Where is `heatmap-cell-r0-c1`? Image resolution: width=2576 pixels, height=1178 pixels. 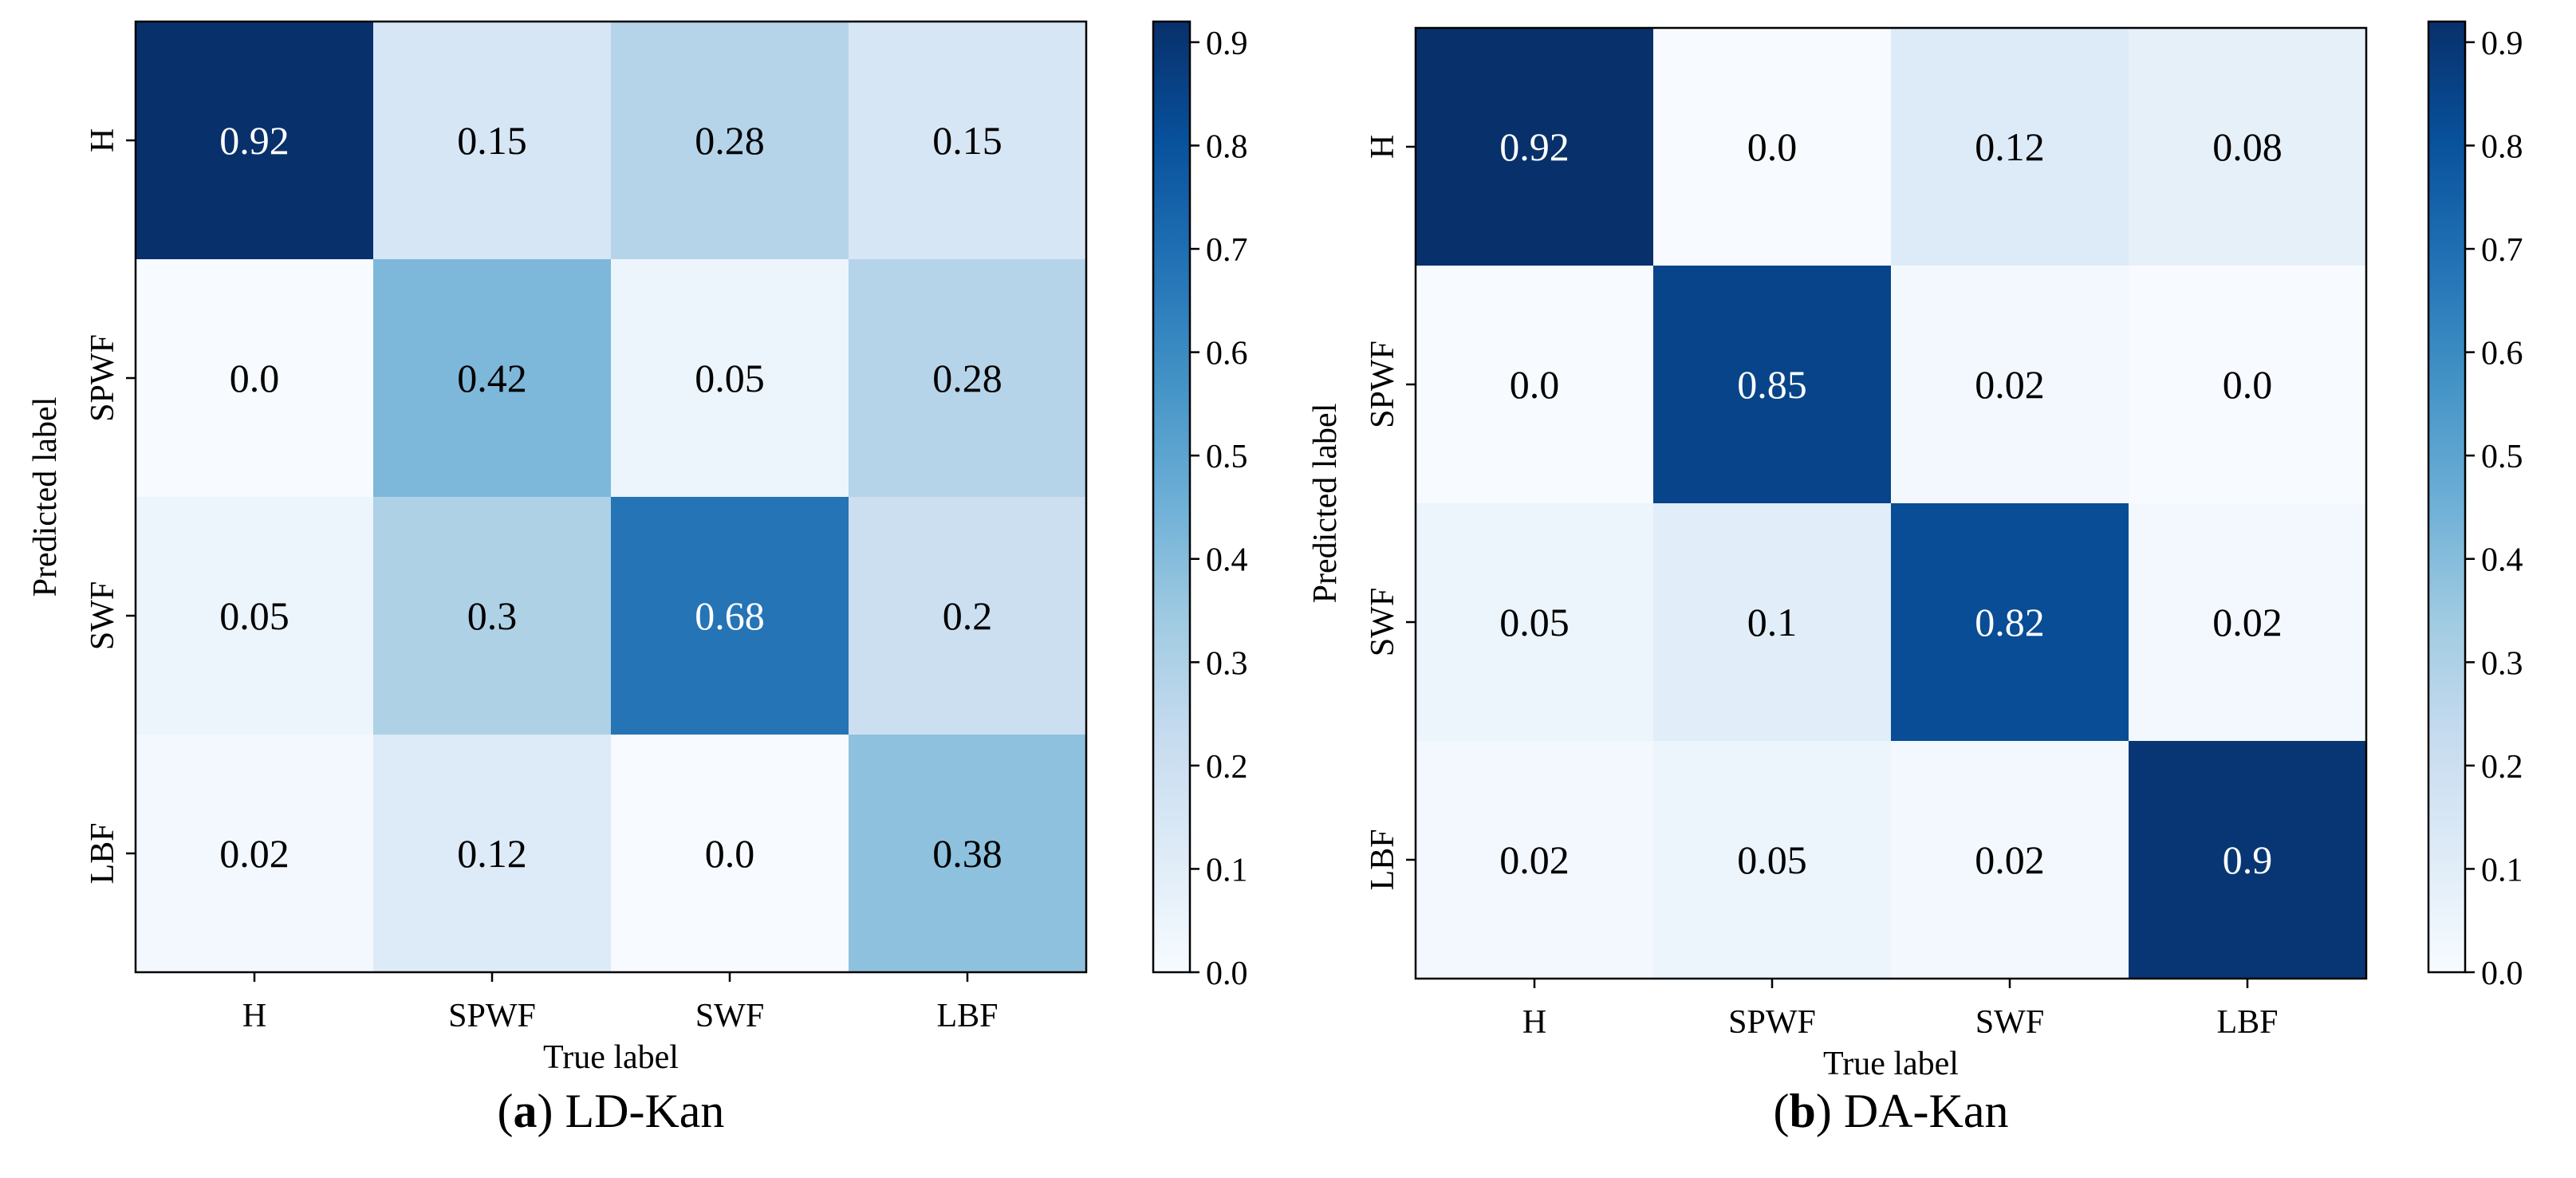 heatmap-cell-r0-c1 is located at coordinates (492, 141).